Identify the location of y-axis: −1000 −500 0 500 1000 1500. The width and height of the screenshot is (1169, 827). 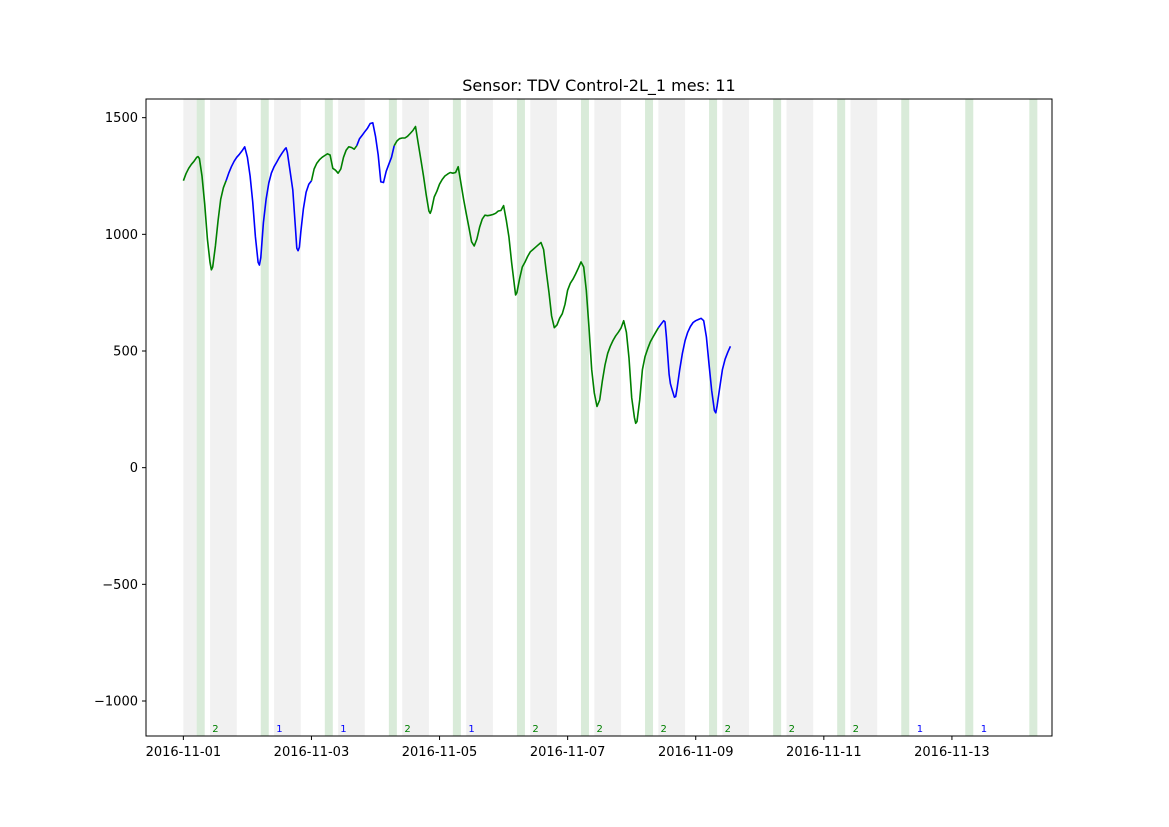
(120, 410).